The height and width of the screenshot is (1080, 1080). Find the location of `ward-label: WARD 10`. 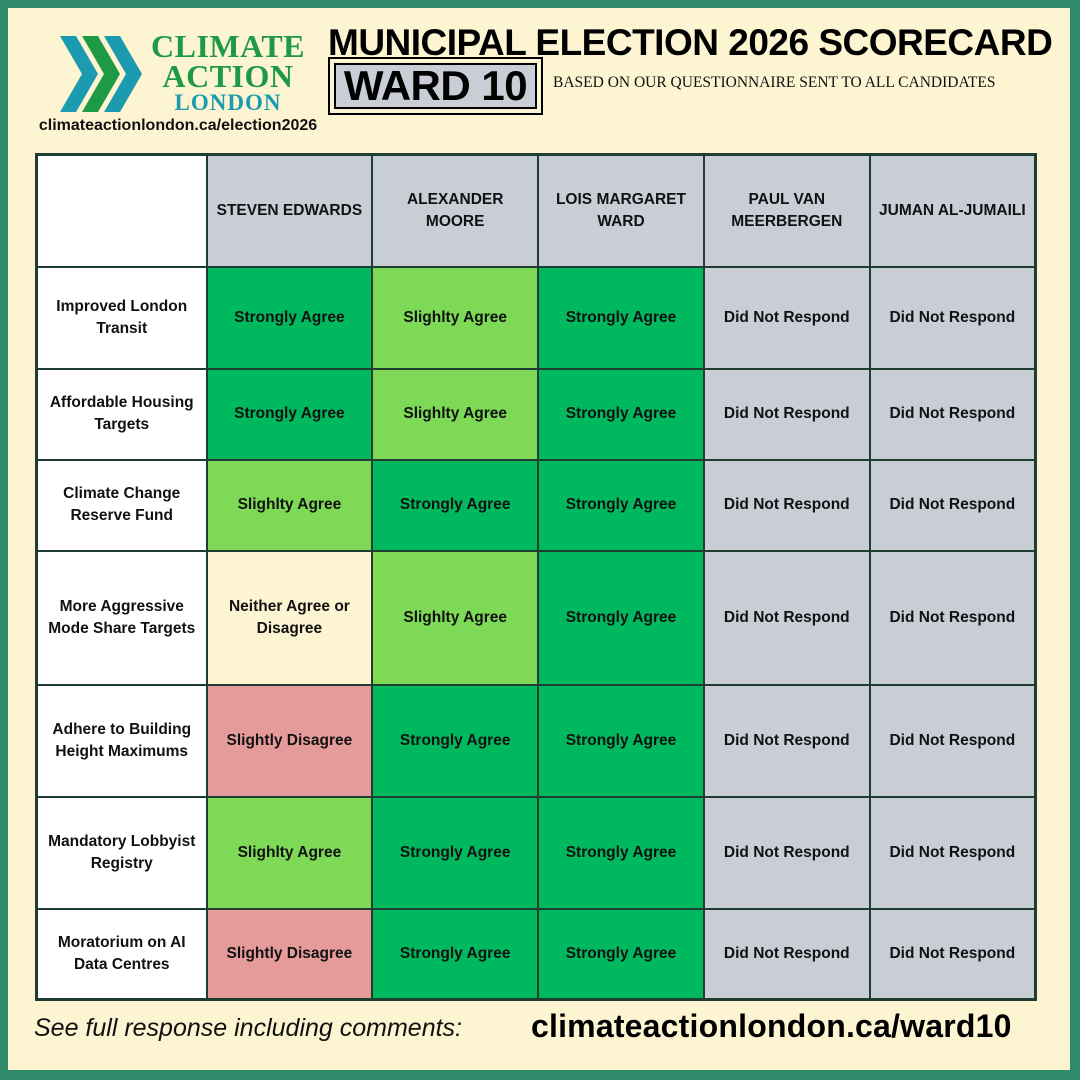

ward-label: WARD 10 is located at coordinates (435, 85).